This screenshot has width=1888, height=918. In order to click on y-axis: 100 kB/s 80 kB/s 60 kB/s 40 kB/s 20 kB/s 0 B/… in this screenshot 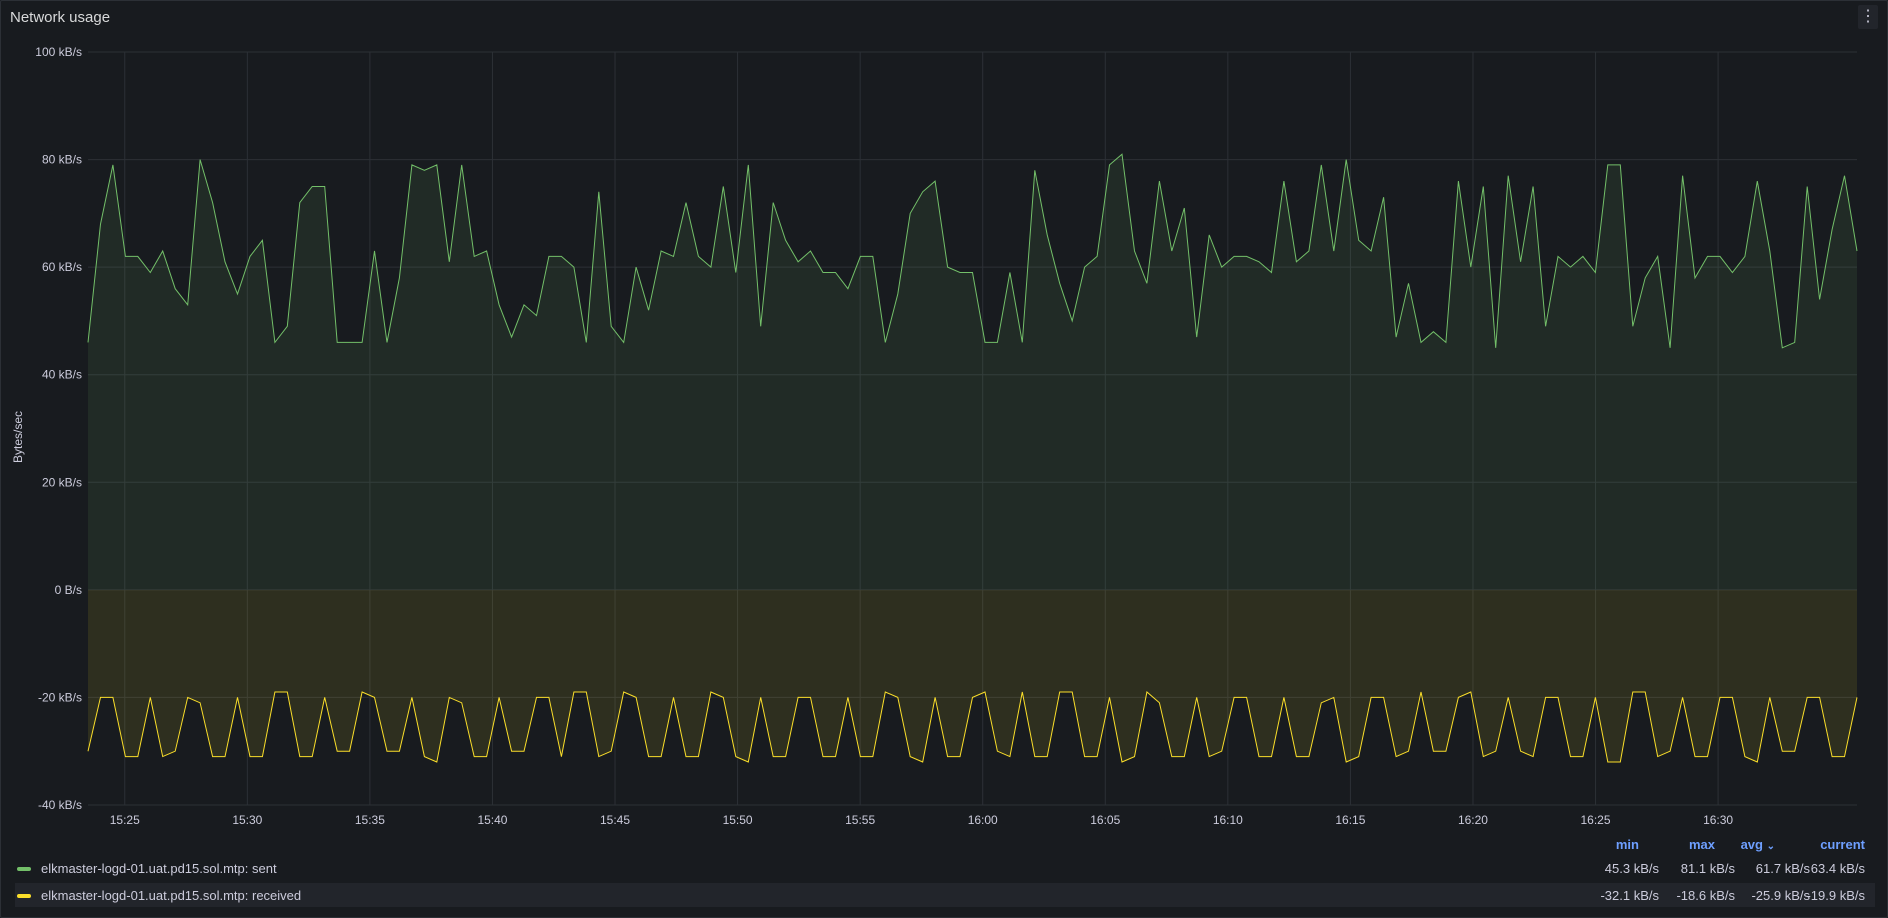, I will do `click(58, 428)`.